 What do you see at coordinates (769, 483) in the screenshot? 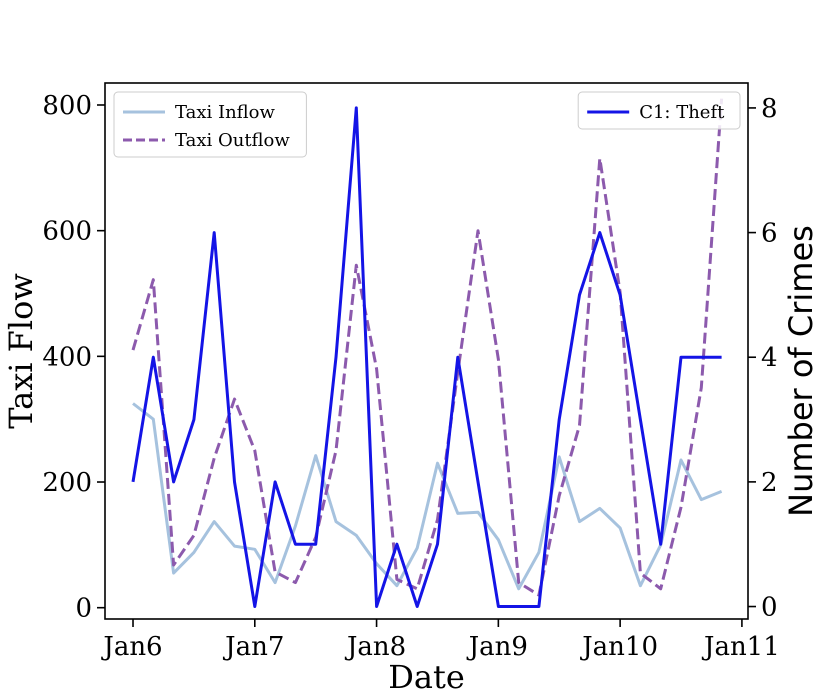
I see `y-right-tick-label: 2` at bounding box center [769, 483].